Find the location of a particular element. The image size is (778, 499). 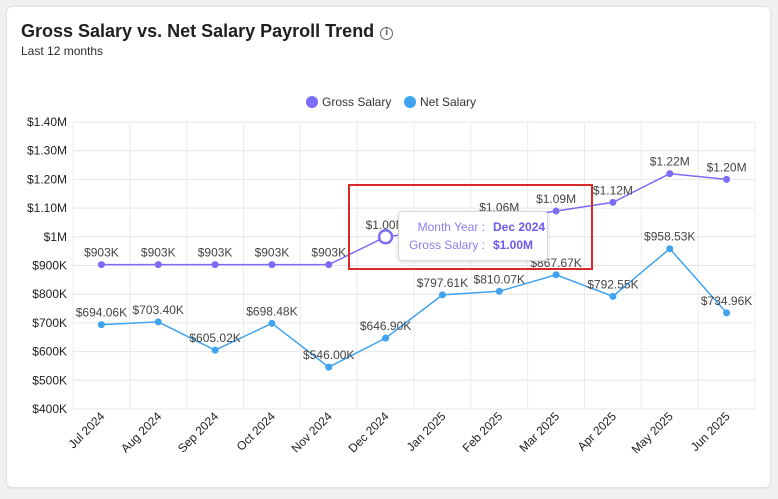

y-tick-label: $800K is located at coordinates (49, 294).